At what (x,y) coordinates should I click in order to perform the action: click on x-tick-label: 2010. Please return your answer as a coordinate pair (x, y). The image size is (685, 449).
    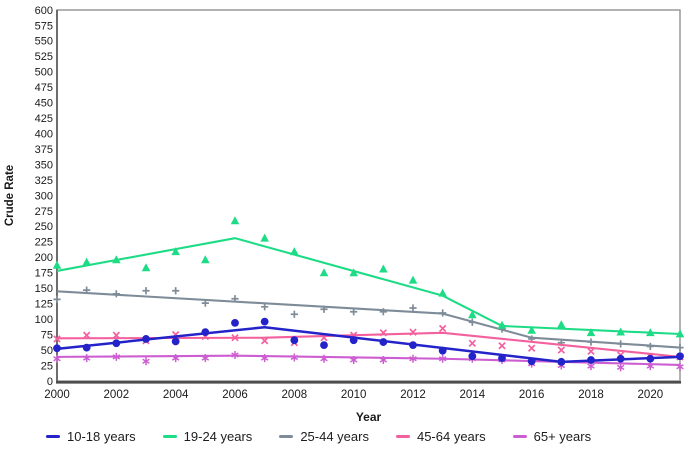
    Looking at the image, I should click on (354, 395).